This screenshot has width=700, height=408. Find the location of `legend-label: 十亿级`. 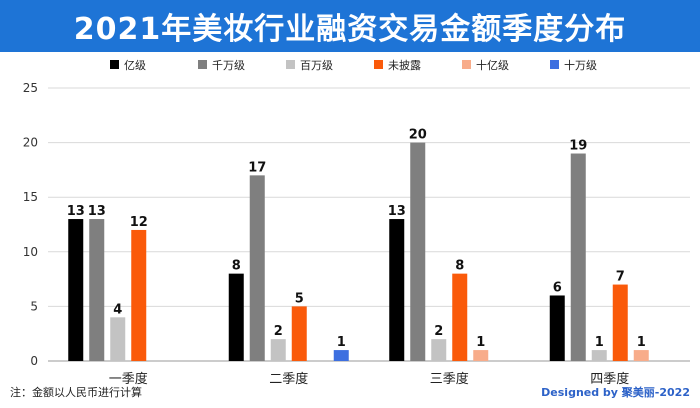

legend-label: 十亿级 is located at coordinates (492, 65).